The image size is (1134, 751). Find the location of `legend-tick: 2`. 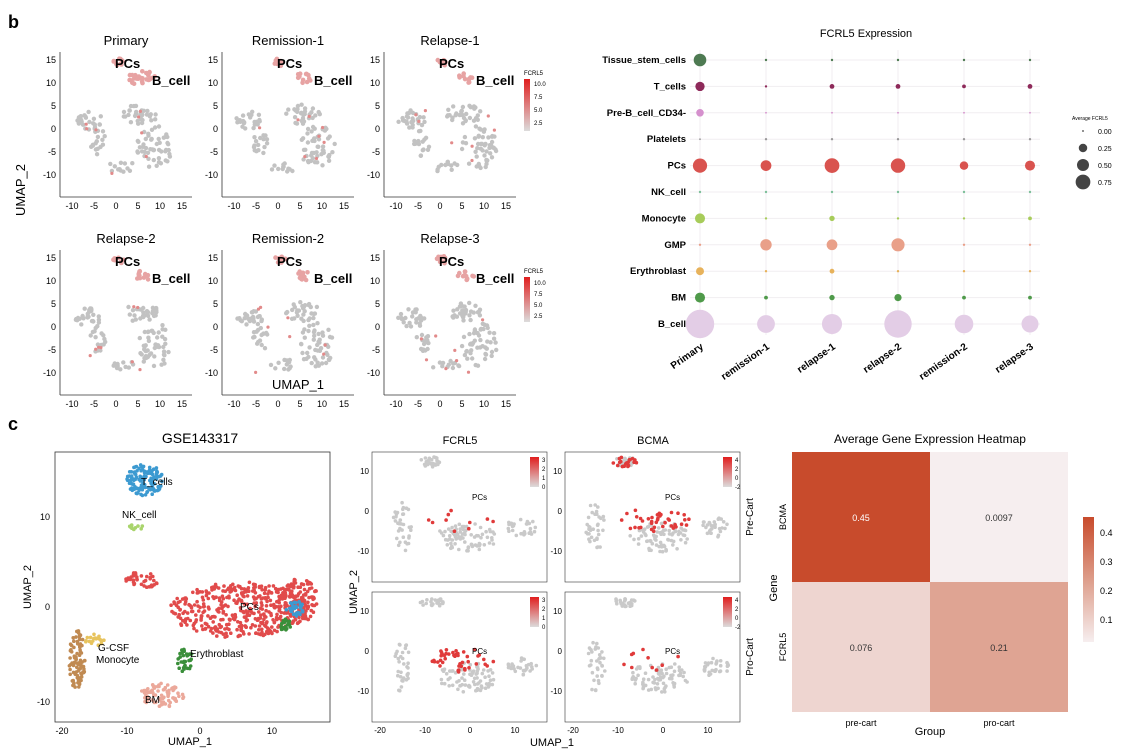

legend-tick: 2 is located at coordinates (544, 610).